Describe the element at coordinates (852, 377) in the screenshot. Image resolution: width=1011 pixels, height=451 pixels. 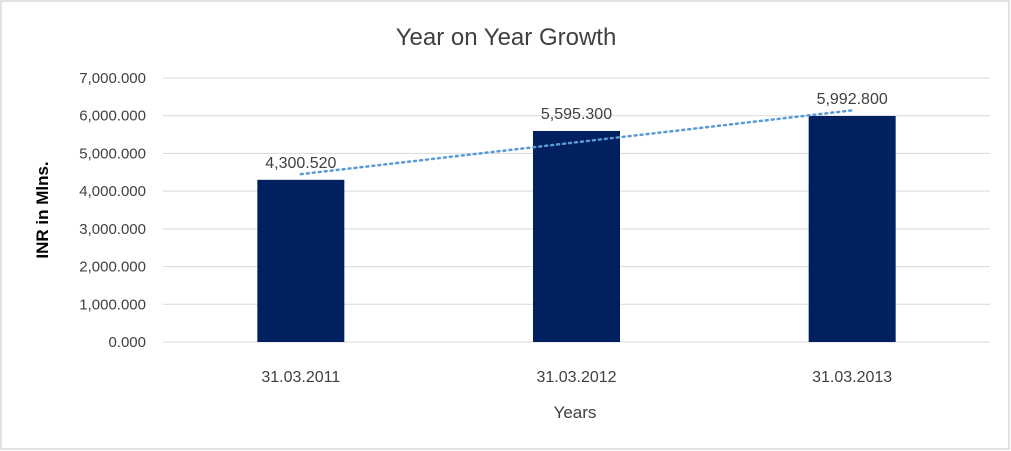
I see `x-tick-label: 31.03.2013` at that location.